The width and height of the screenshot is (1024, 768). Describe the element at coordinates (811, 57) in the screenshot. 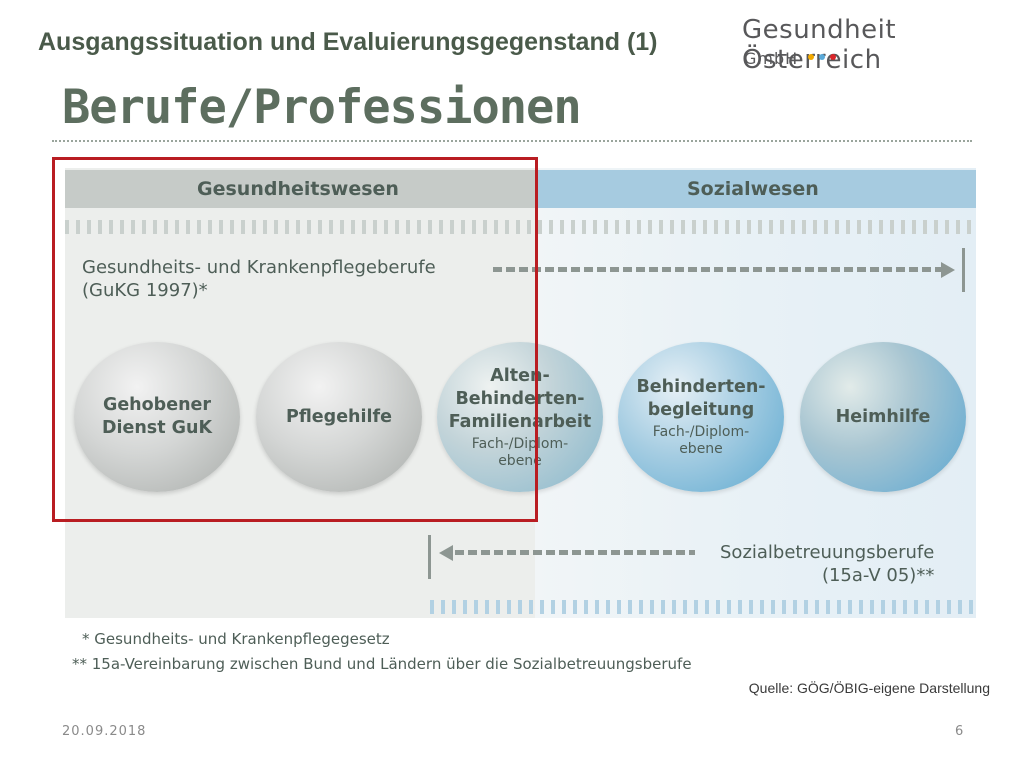

I see `logo-dot-yellow` at that location.